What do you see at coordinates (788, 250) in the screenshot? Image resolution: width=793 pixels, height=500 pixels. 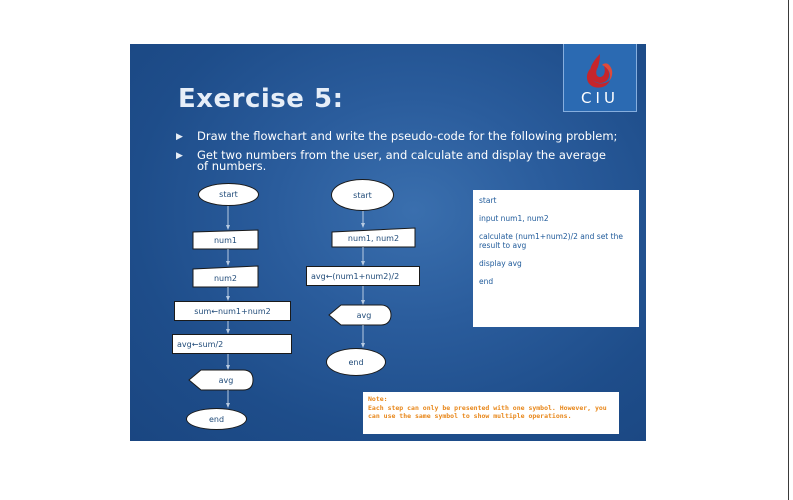 I see `page-border-line` at bounding box center [788, 250].